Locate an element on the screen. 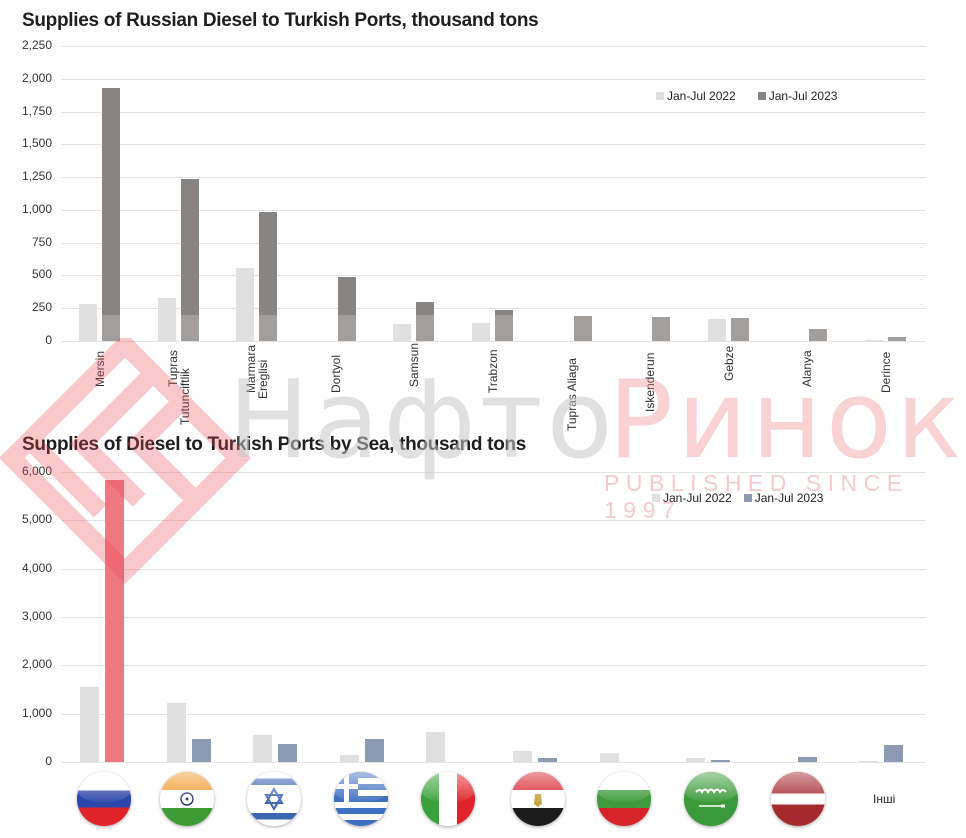 This screenshot has width=966, height=838. italy-flag-icon is located at coordinates (448, 799).